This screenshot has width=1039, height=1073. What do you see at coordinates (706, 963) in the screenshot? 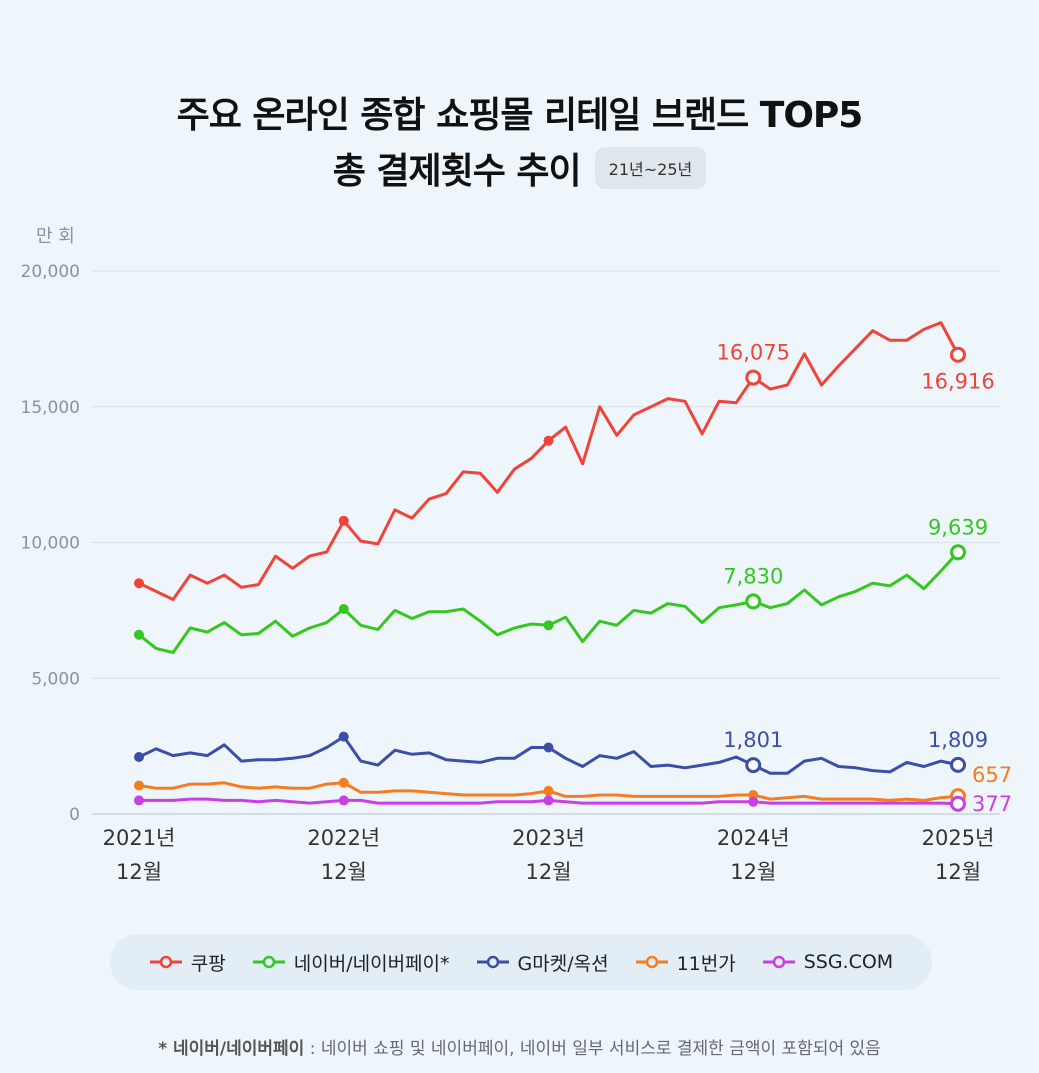
I see `legend-label: 11번가` at bounding box center [706, 963].